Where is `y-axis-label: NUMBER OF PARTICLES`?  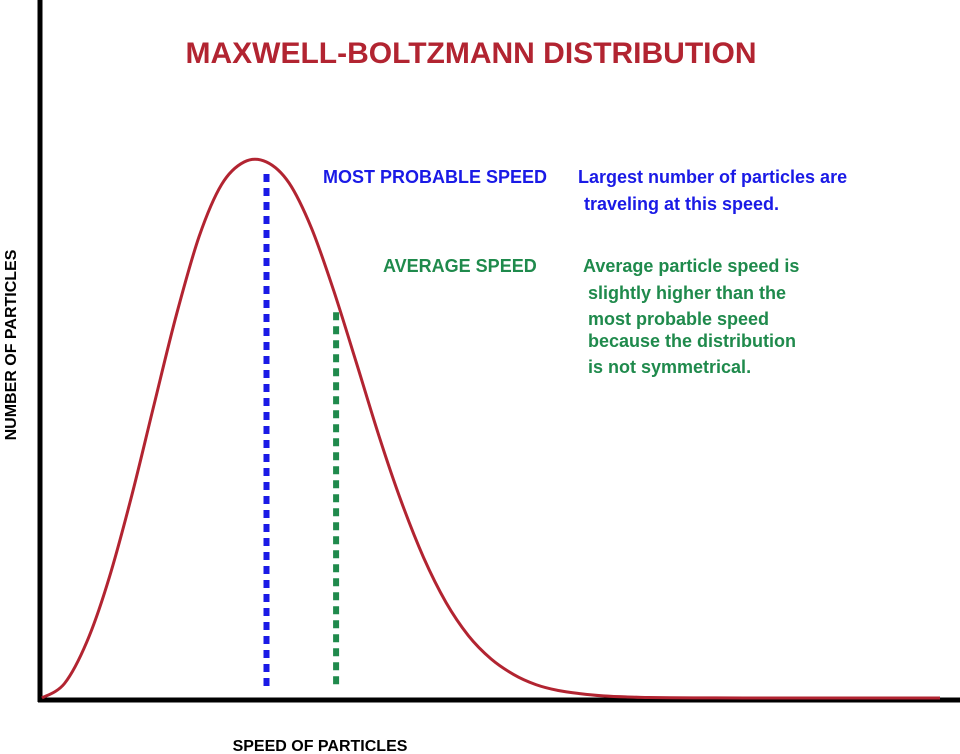
y-axis-label: NUMBER OF PARTICLES is located at coordinates (11, 344).